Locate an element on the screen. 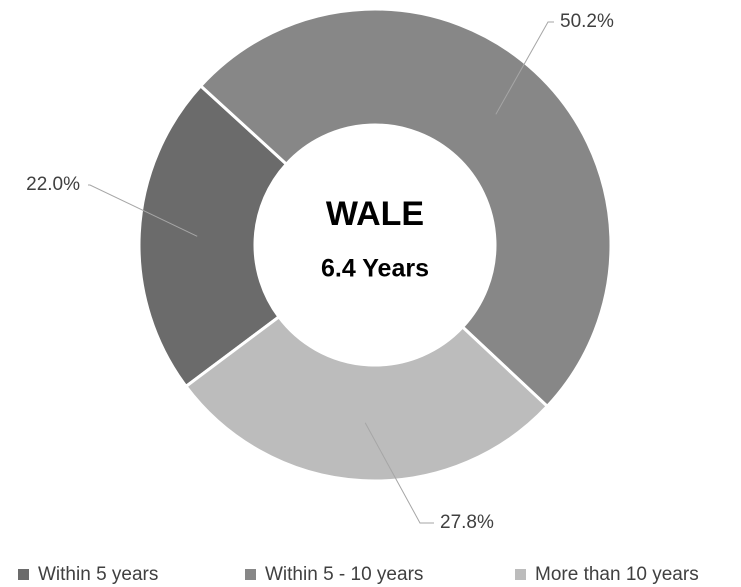 This screenshot has height=587, width=741. legend-label: Within 5 years is located at coordinates (98, 574).